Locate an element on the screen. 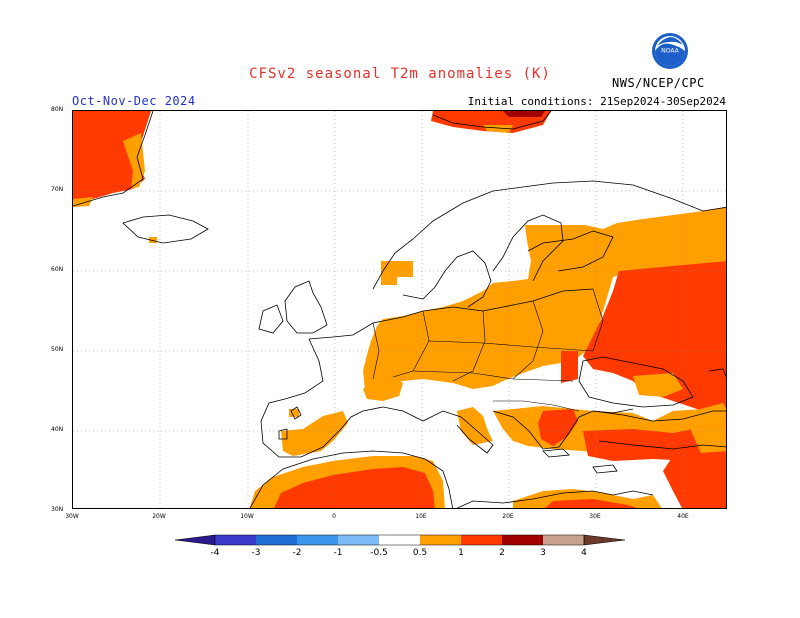  colorbar-tick-p2: 2 is located at coordinates (502, 553).